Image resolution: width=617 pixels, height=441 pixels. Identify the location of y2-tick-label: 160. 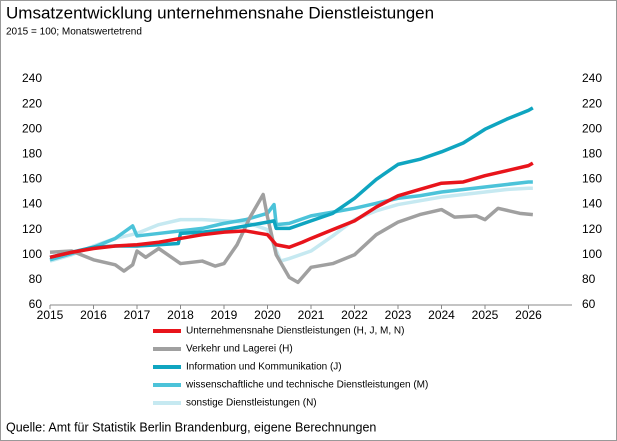
(592, 179).